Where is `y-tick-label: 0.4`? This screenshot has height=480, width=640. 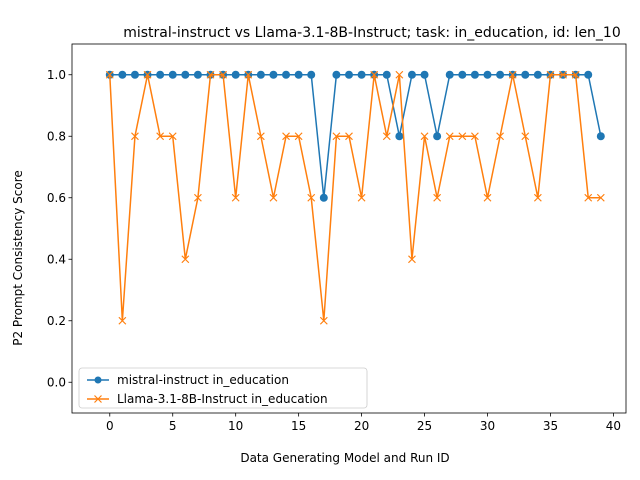
y-tick-label: 0.4 is located at coordinates (56, 259).